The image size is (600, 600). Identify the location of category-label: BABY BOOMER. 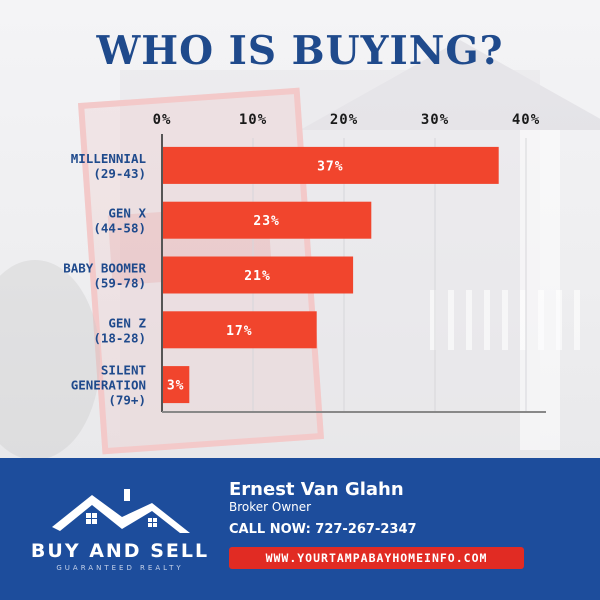
(104, 268).